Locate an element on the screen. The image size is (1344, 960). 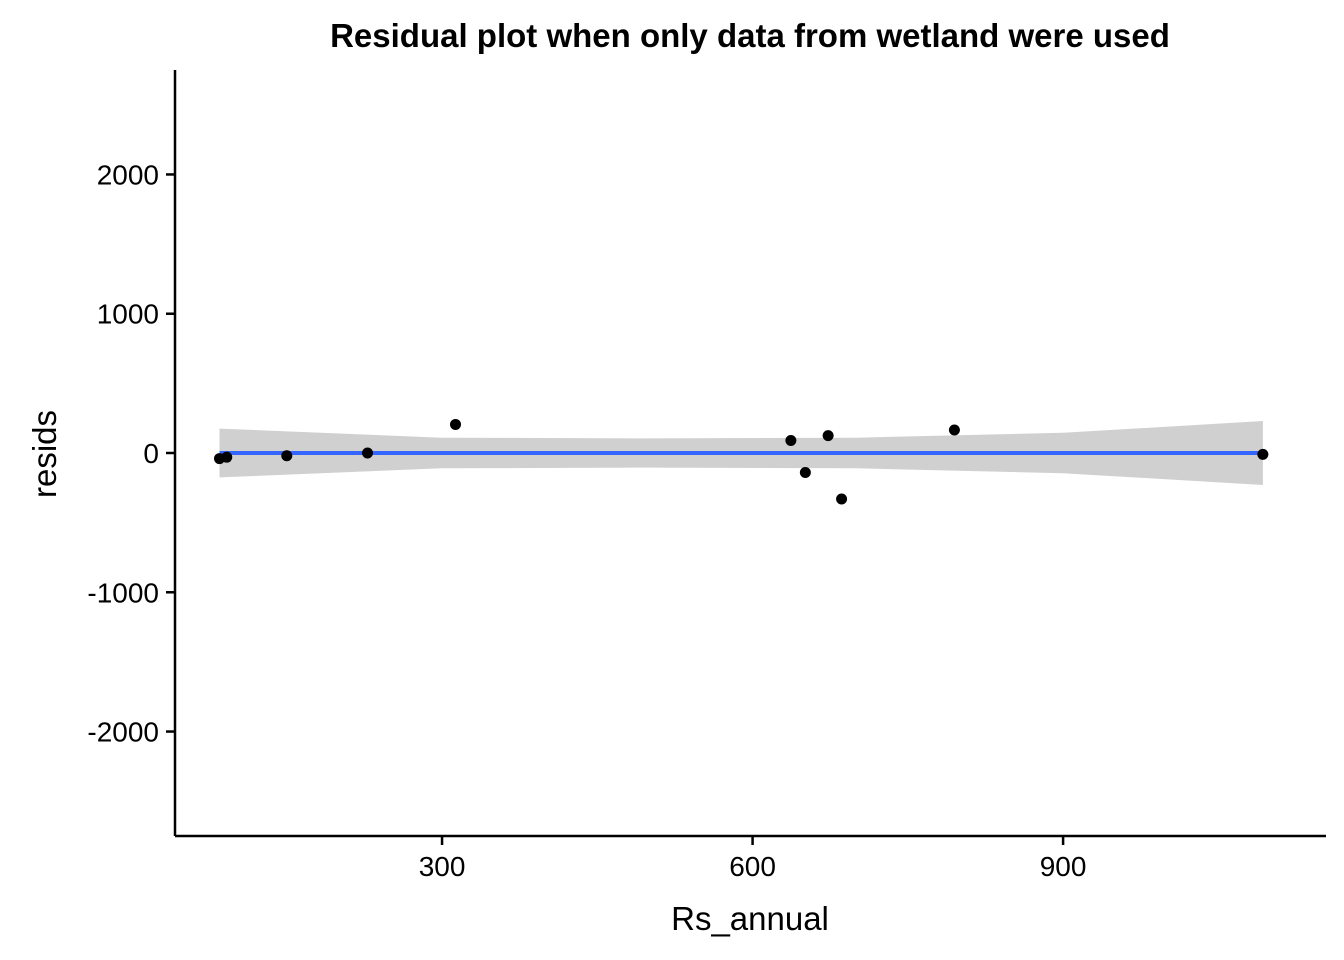
x-axis-label: Rs_annual is located at coordinates (750, 918).